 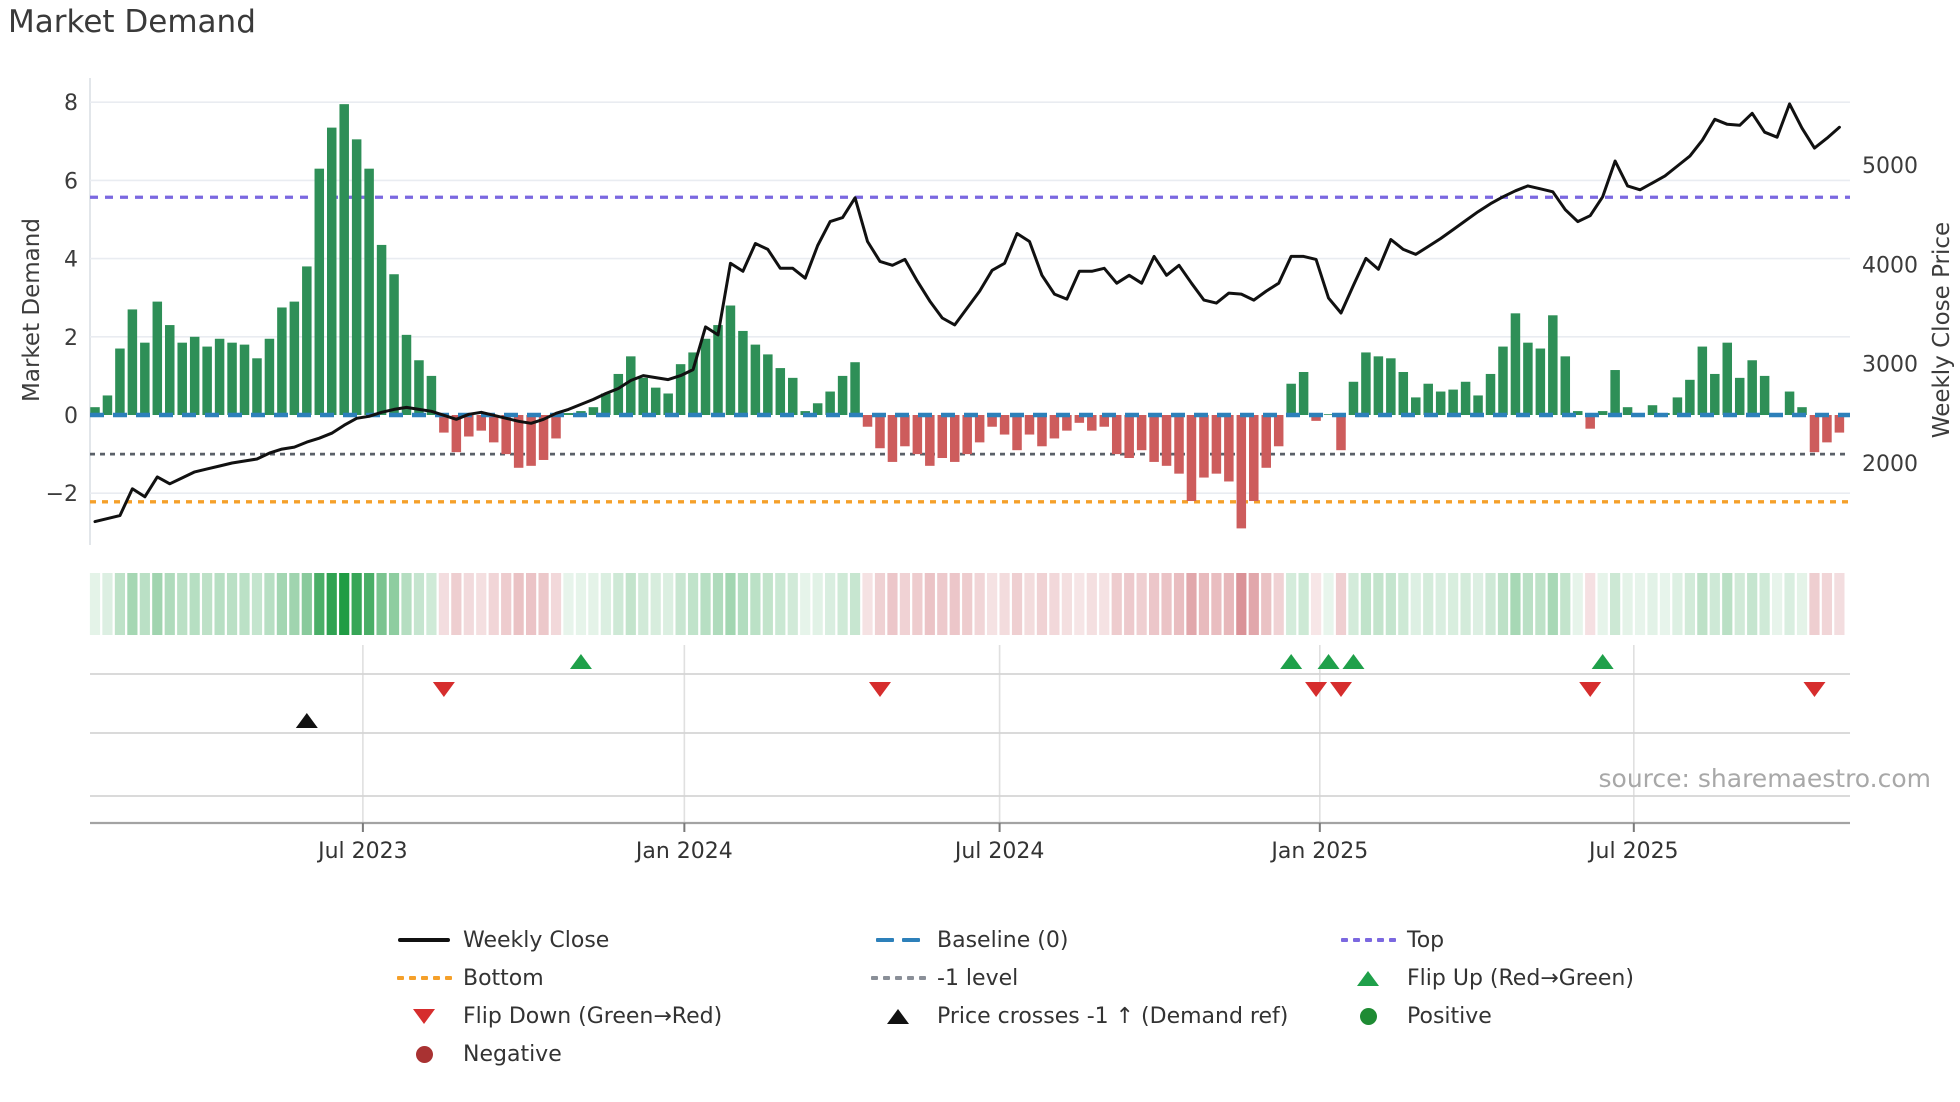 What do you see at coordinates (62, 494) in the screenshot?
I see `left-axis-tick-label: −2` at bounding box center [62, 494].